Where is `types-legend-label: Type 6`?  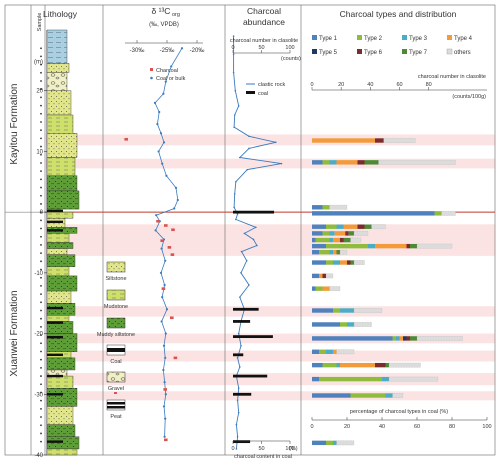 types-legend-label: Type 6 is located at coordinates (373, 53).